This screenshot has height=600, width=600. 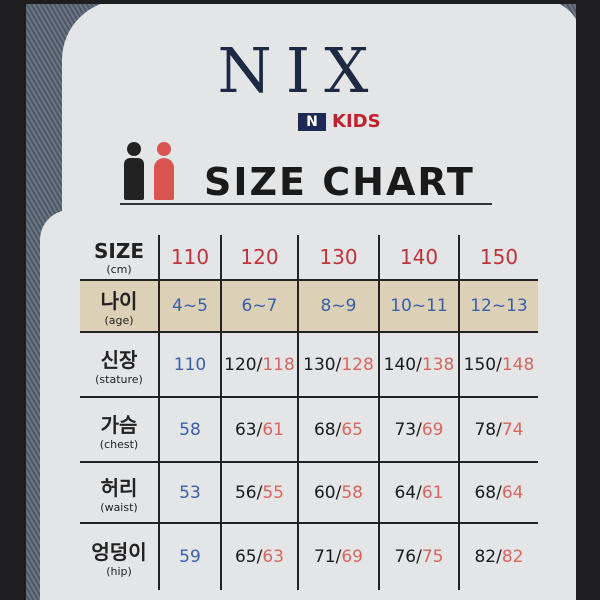 What do you see at coordinates (512, 492) in the screenshot?
I see `girl-value: 64` at bounding box center [512, 492].